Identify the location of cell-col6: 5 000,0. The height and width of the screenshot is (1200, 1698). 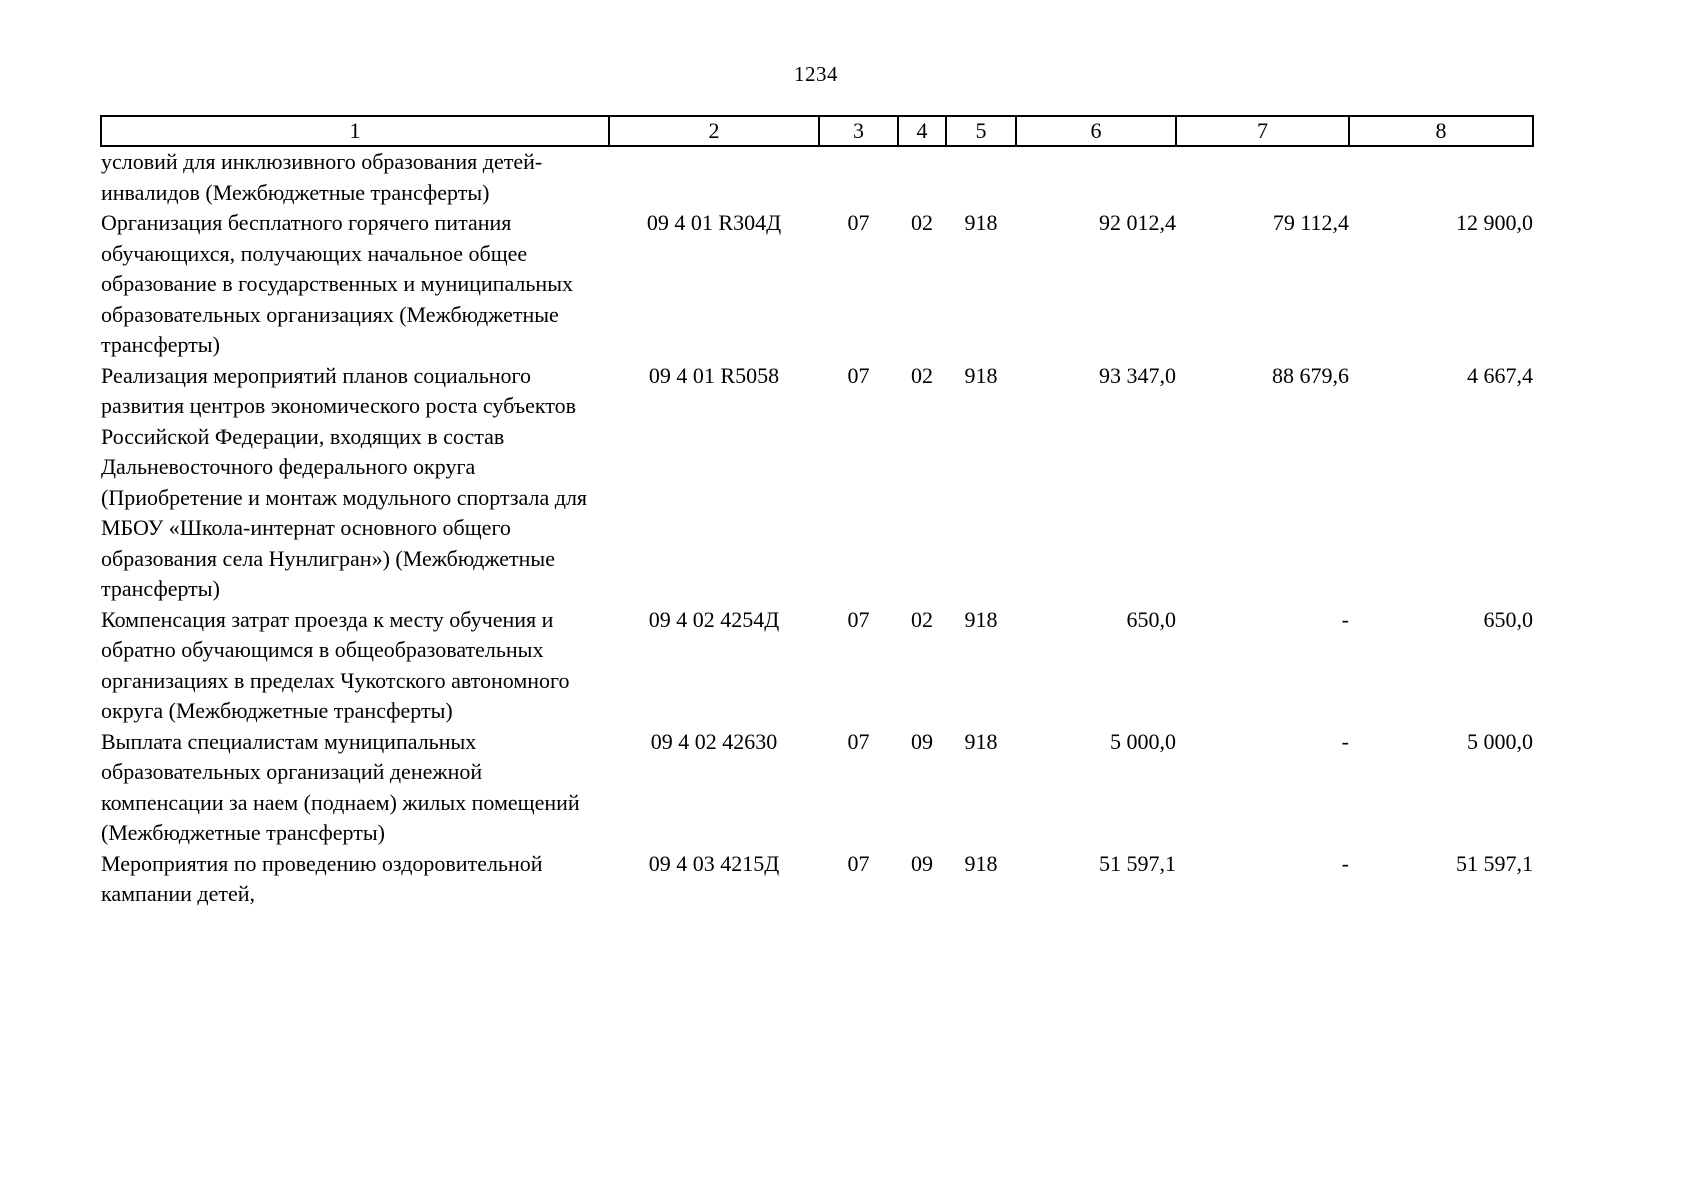
(1143, 741).